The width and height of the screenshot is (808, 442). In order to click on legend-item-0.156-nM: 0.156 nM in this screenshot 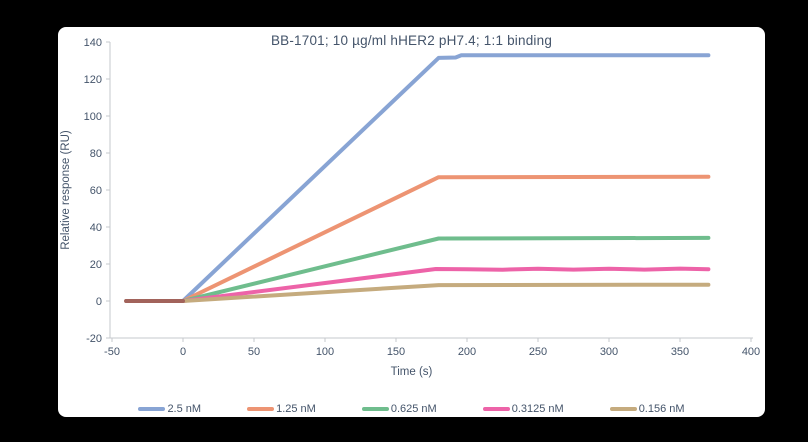, I will do `click(647, 408)`.